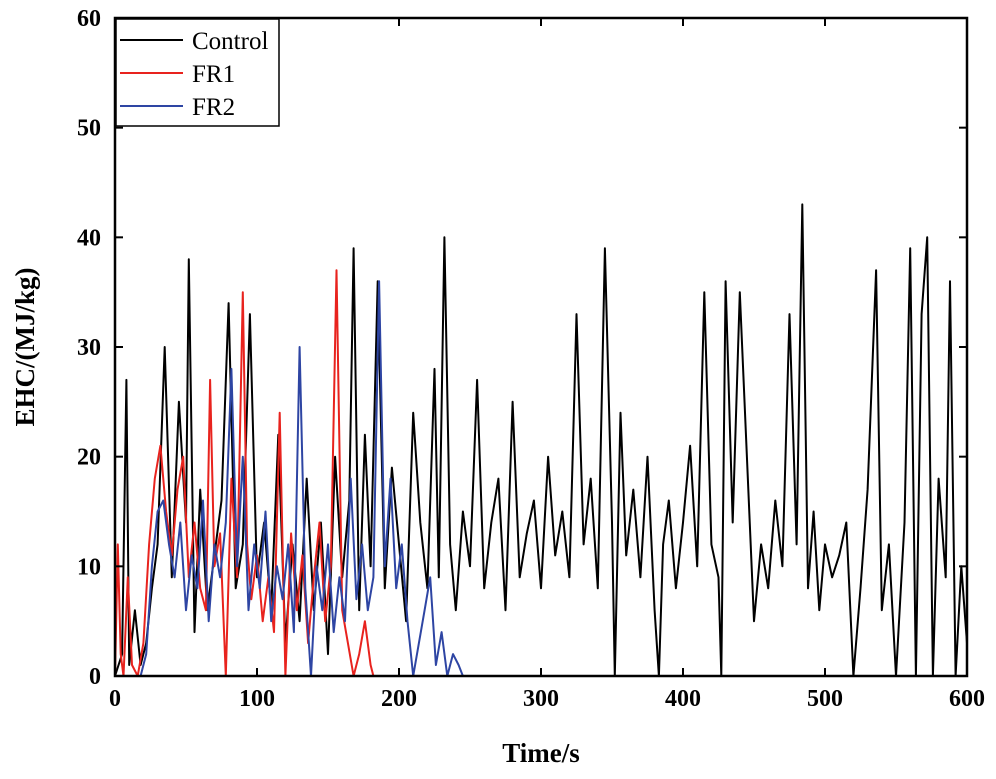  I want to click on y-tick-label: 30, so click(89, 348).